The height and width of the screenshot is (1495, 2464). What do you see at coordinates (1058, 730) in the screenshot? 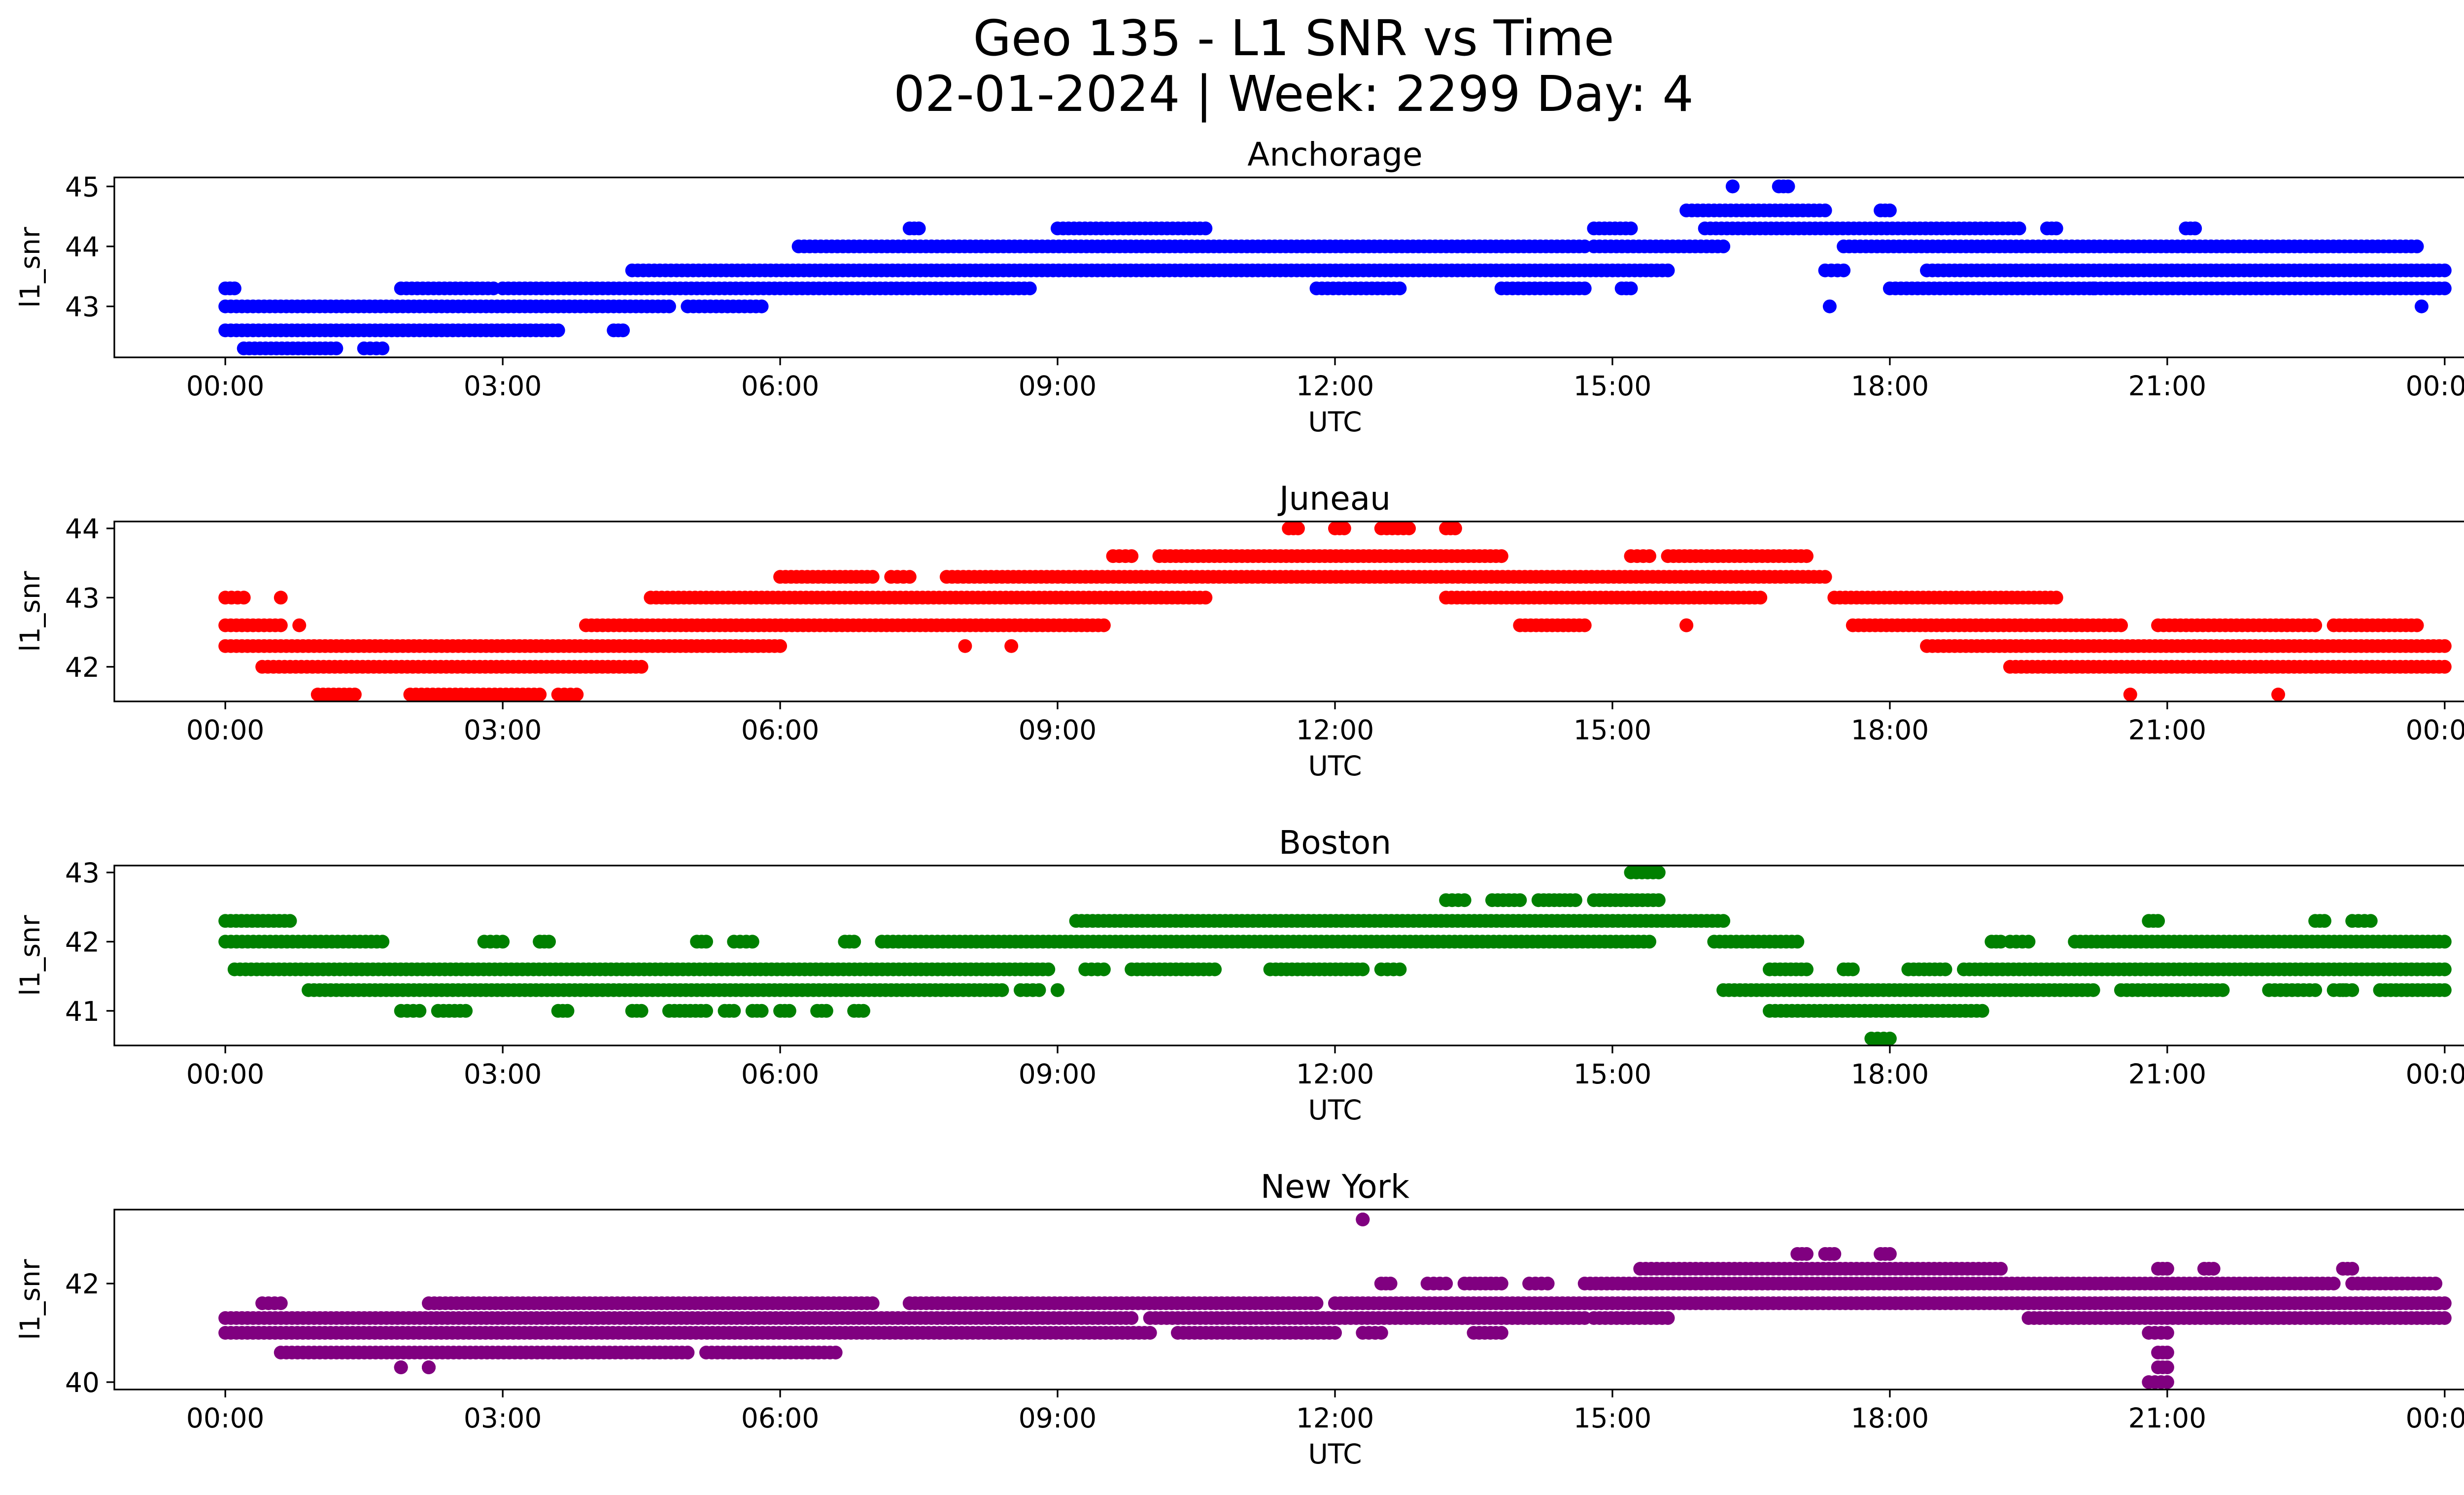
I see `x-tick-label: 09:00` at bounding box center [1058, 730].